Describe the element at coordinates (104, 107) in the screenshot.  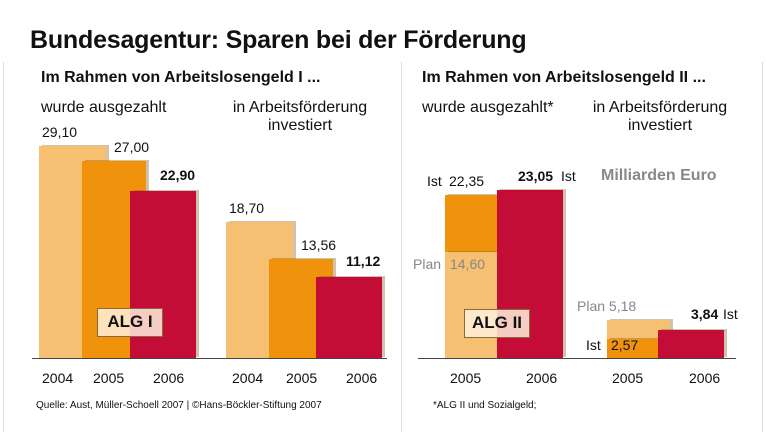
I see `alg1-group1-label: wurde ausgezahlt` at that location.